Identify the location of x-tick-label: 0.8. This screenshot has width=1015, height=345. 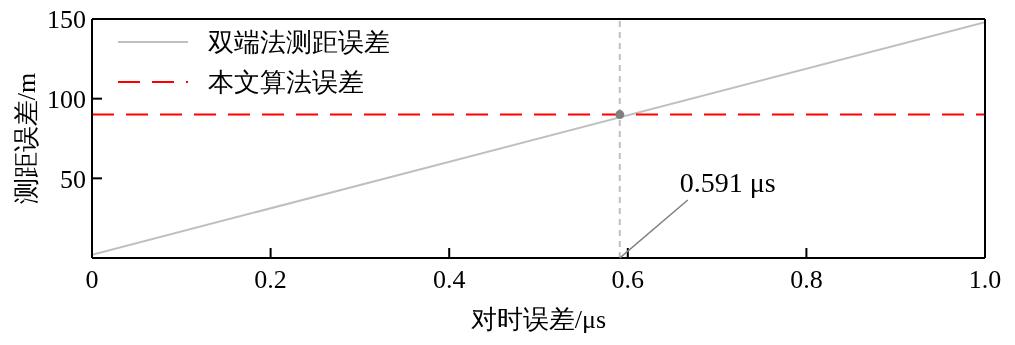
(806, 280).